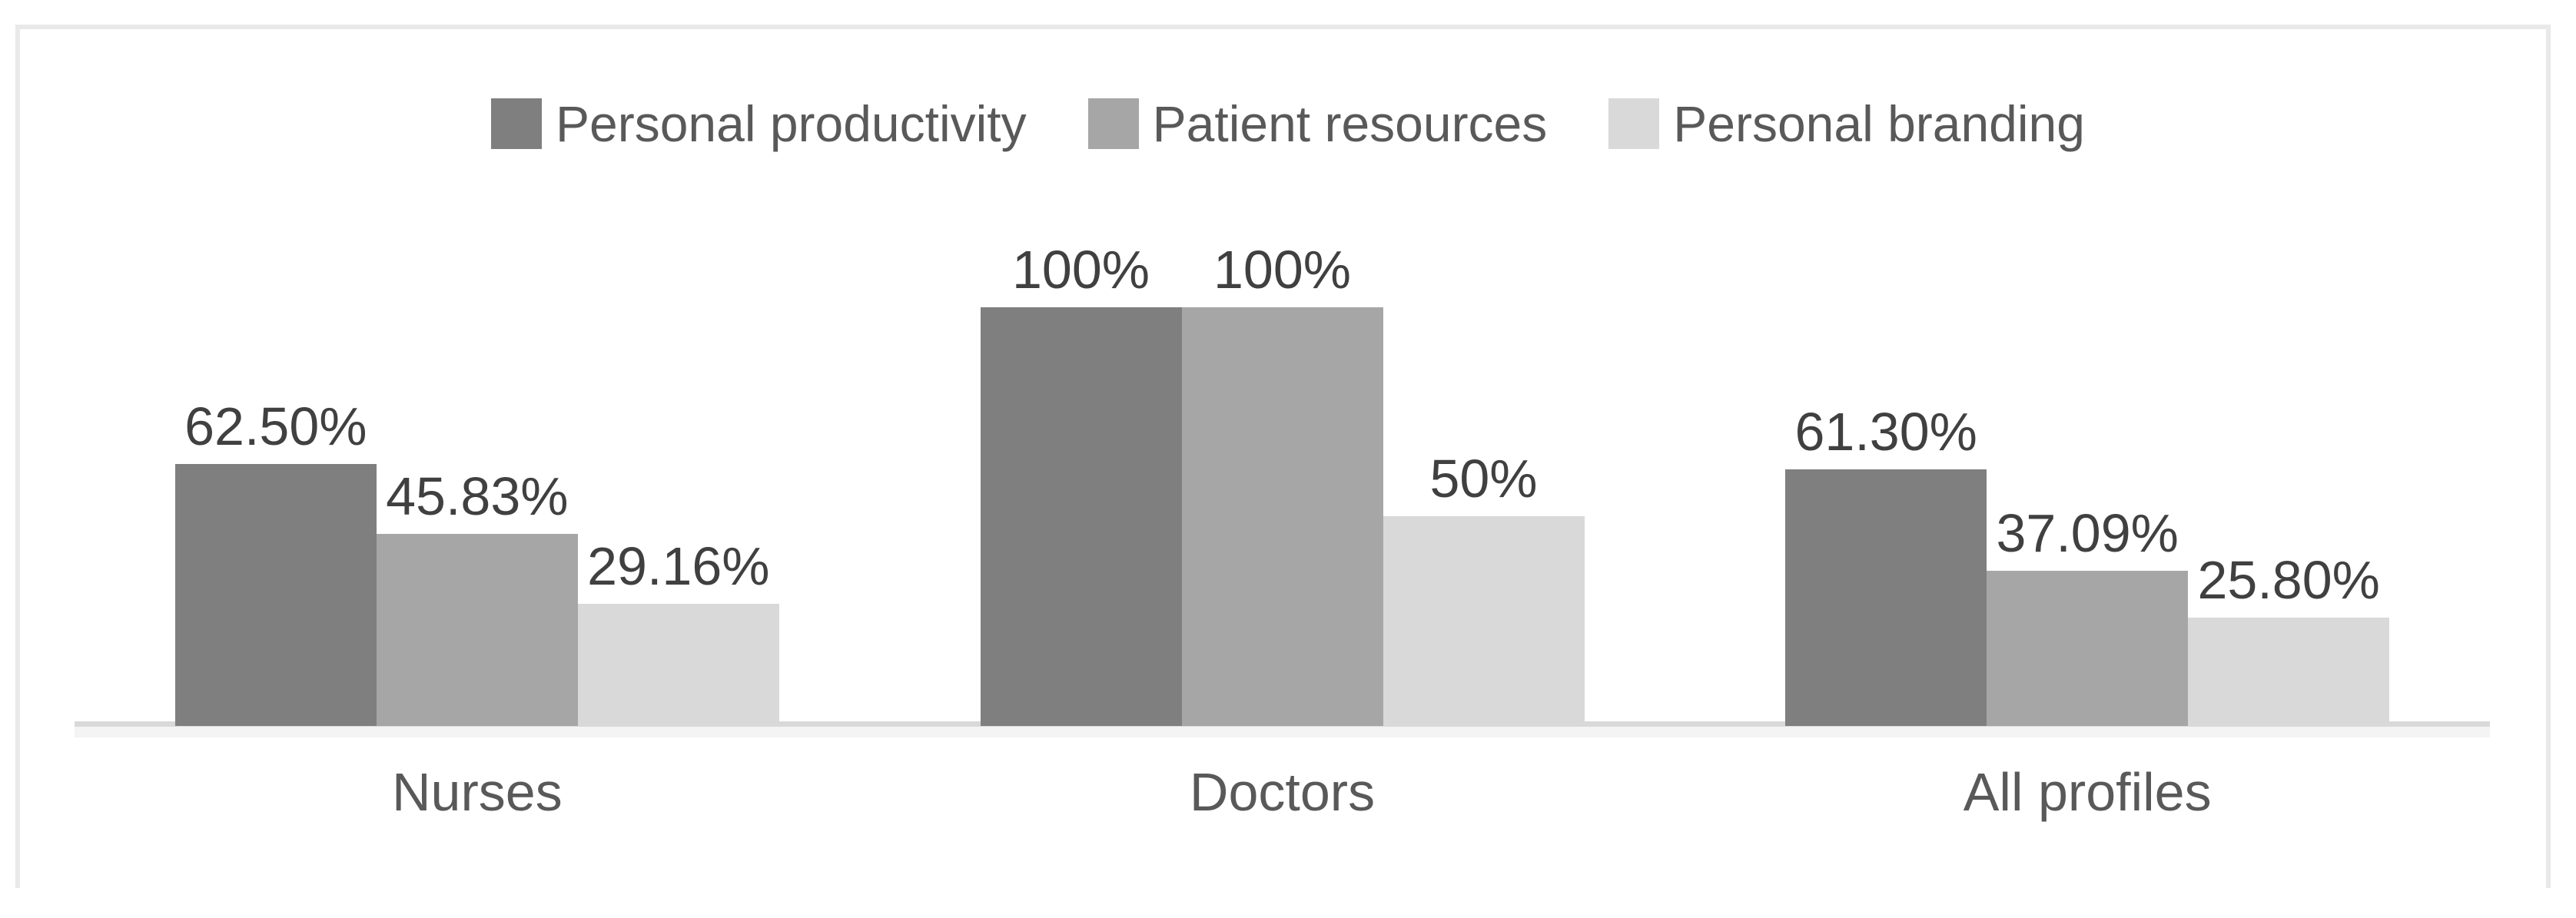 This screenshot has height=918, width=2576. I want to click on bar-all-profiles-personal-branding: 25.80%, so click(2289, 639).